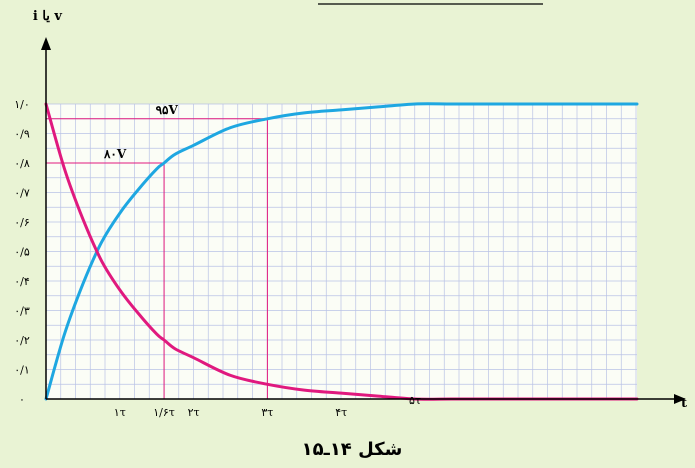 This screenshot has width=695, height=468. Describe the element at coordinates (22, 399) in the screenshot. I see `y-tick-label: ۰` at that location.